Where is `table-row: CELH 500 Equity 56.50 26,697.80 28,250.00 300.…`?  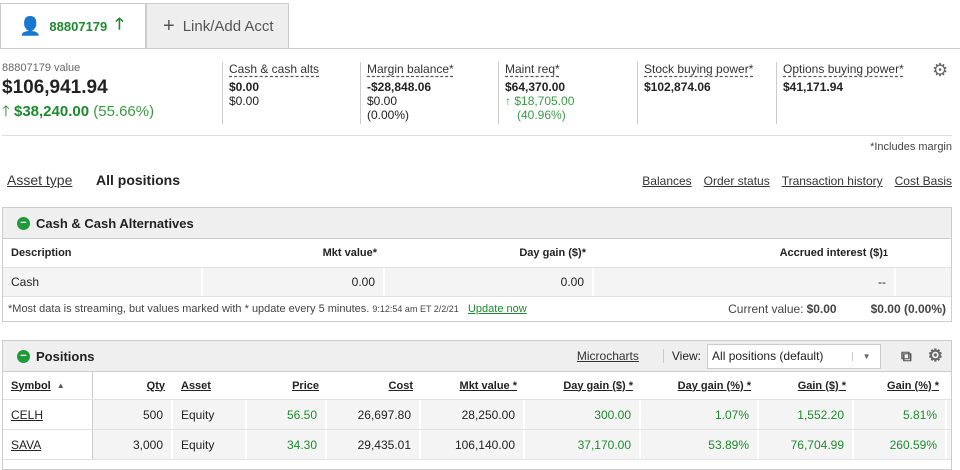 table-row: CELH 500 Equity 56.50 26,697.80 28,250.00 300.… is located at coordinates (477, 415).